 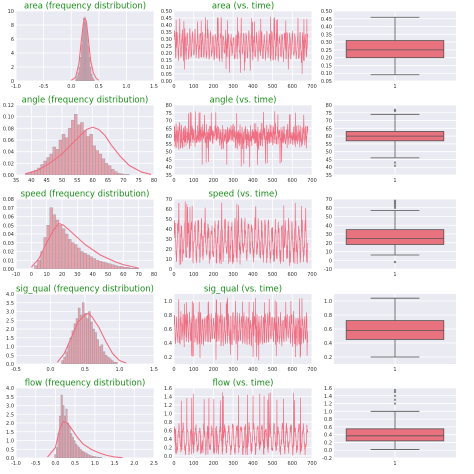 What do you see at coordinates (169, 260) in the screenshot?
I see `y-tick-label: 10` at bounding box center [169, 260].